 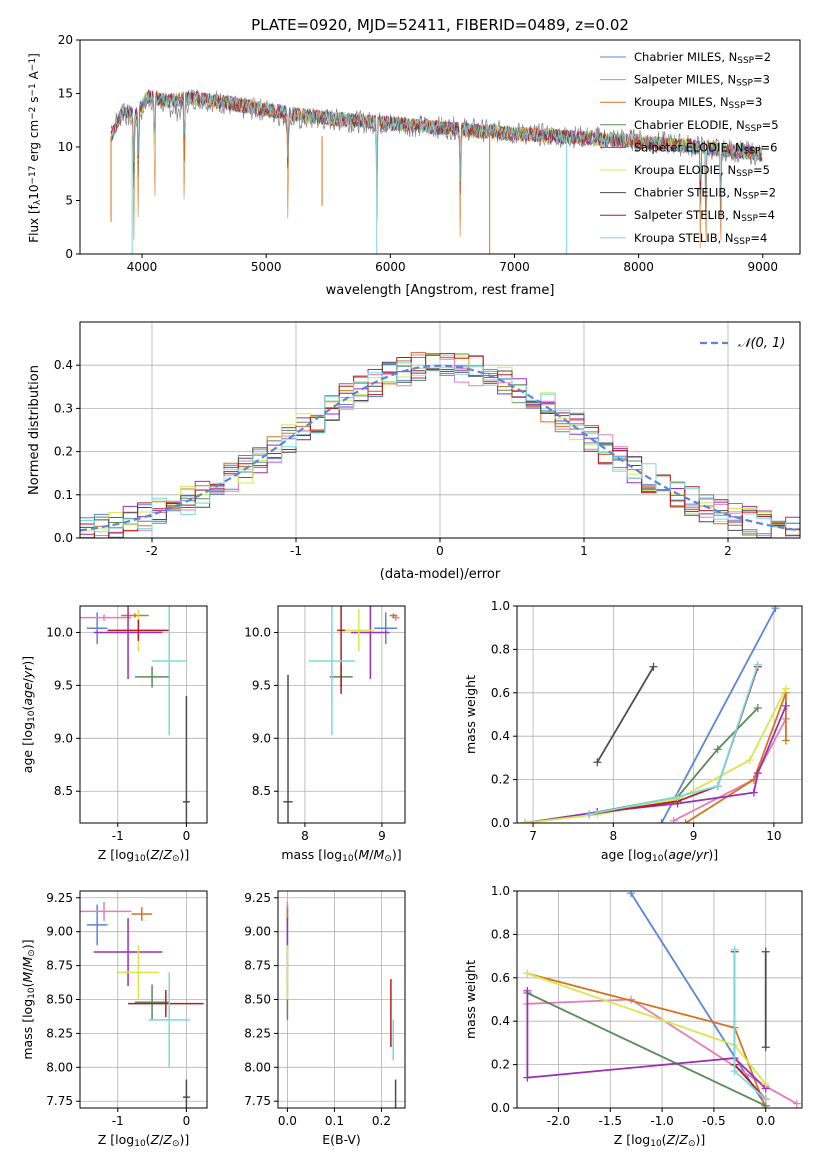 I want to click on panel-massweight_vs_Z: -2.0 -1.5 -1.0 -0.5 0.0 0.0 0.2 0.4 0.6 0.8 1.0, so click(x=647, y=1006).